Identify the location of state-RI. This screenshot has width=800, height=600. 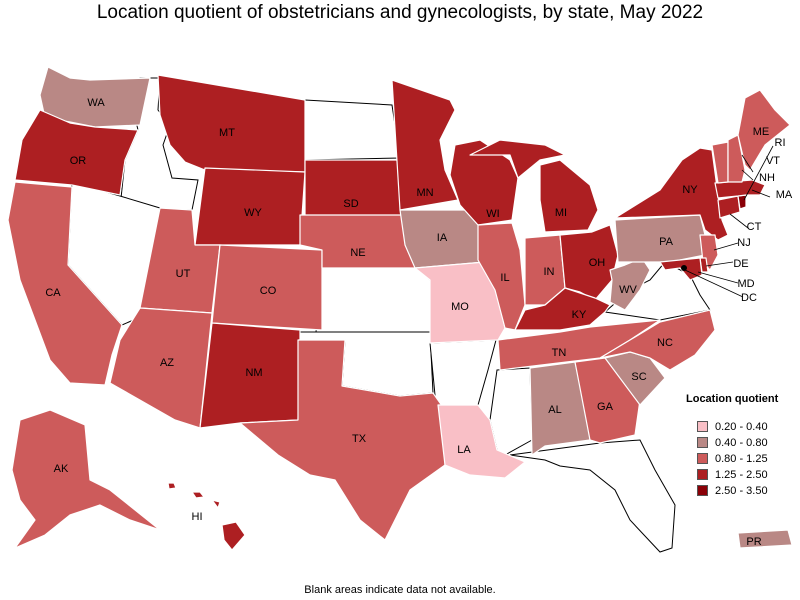
(742, 202).